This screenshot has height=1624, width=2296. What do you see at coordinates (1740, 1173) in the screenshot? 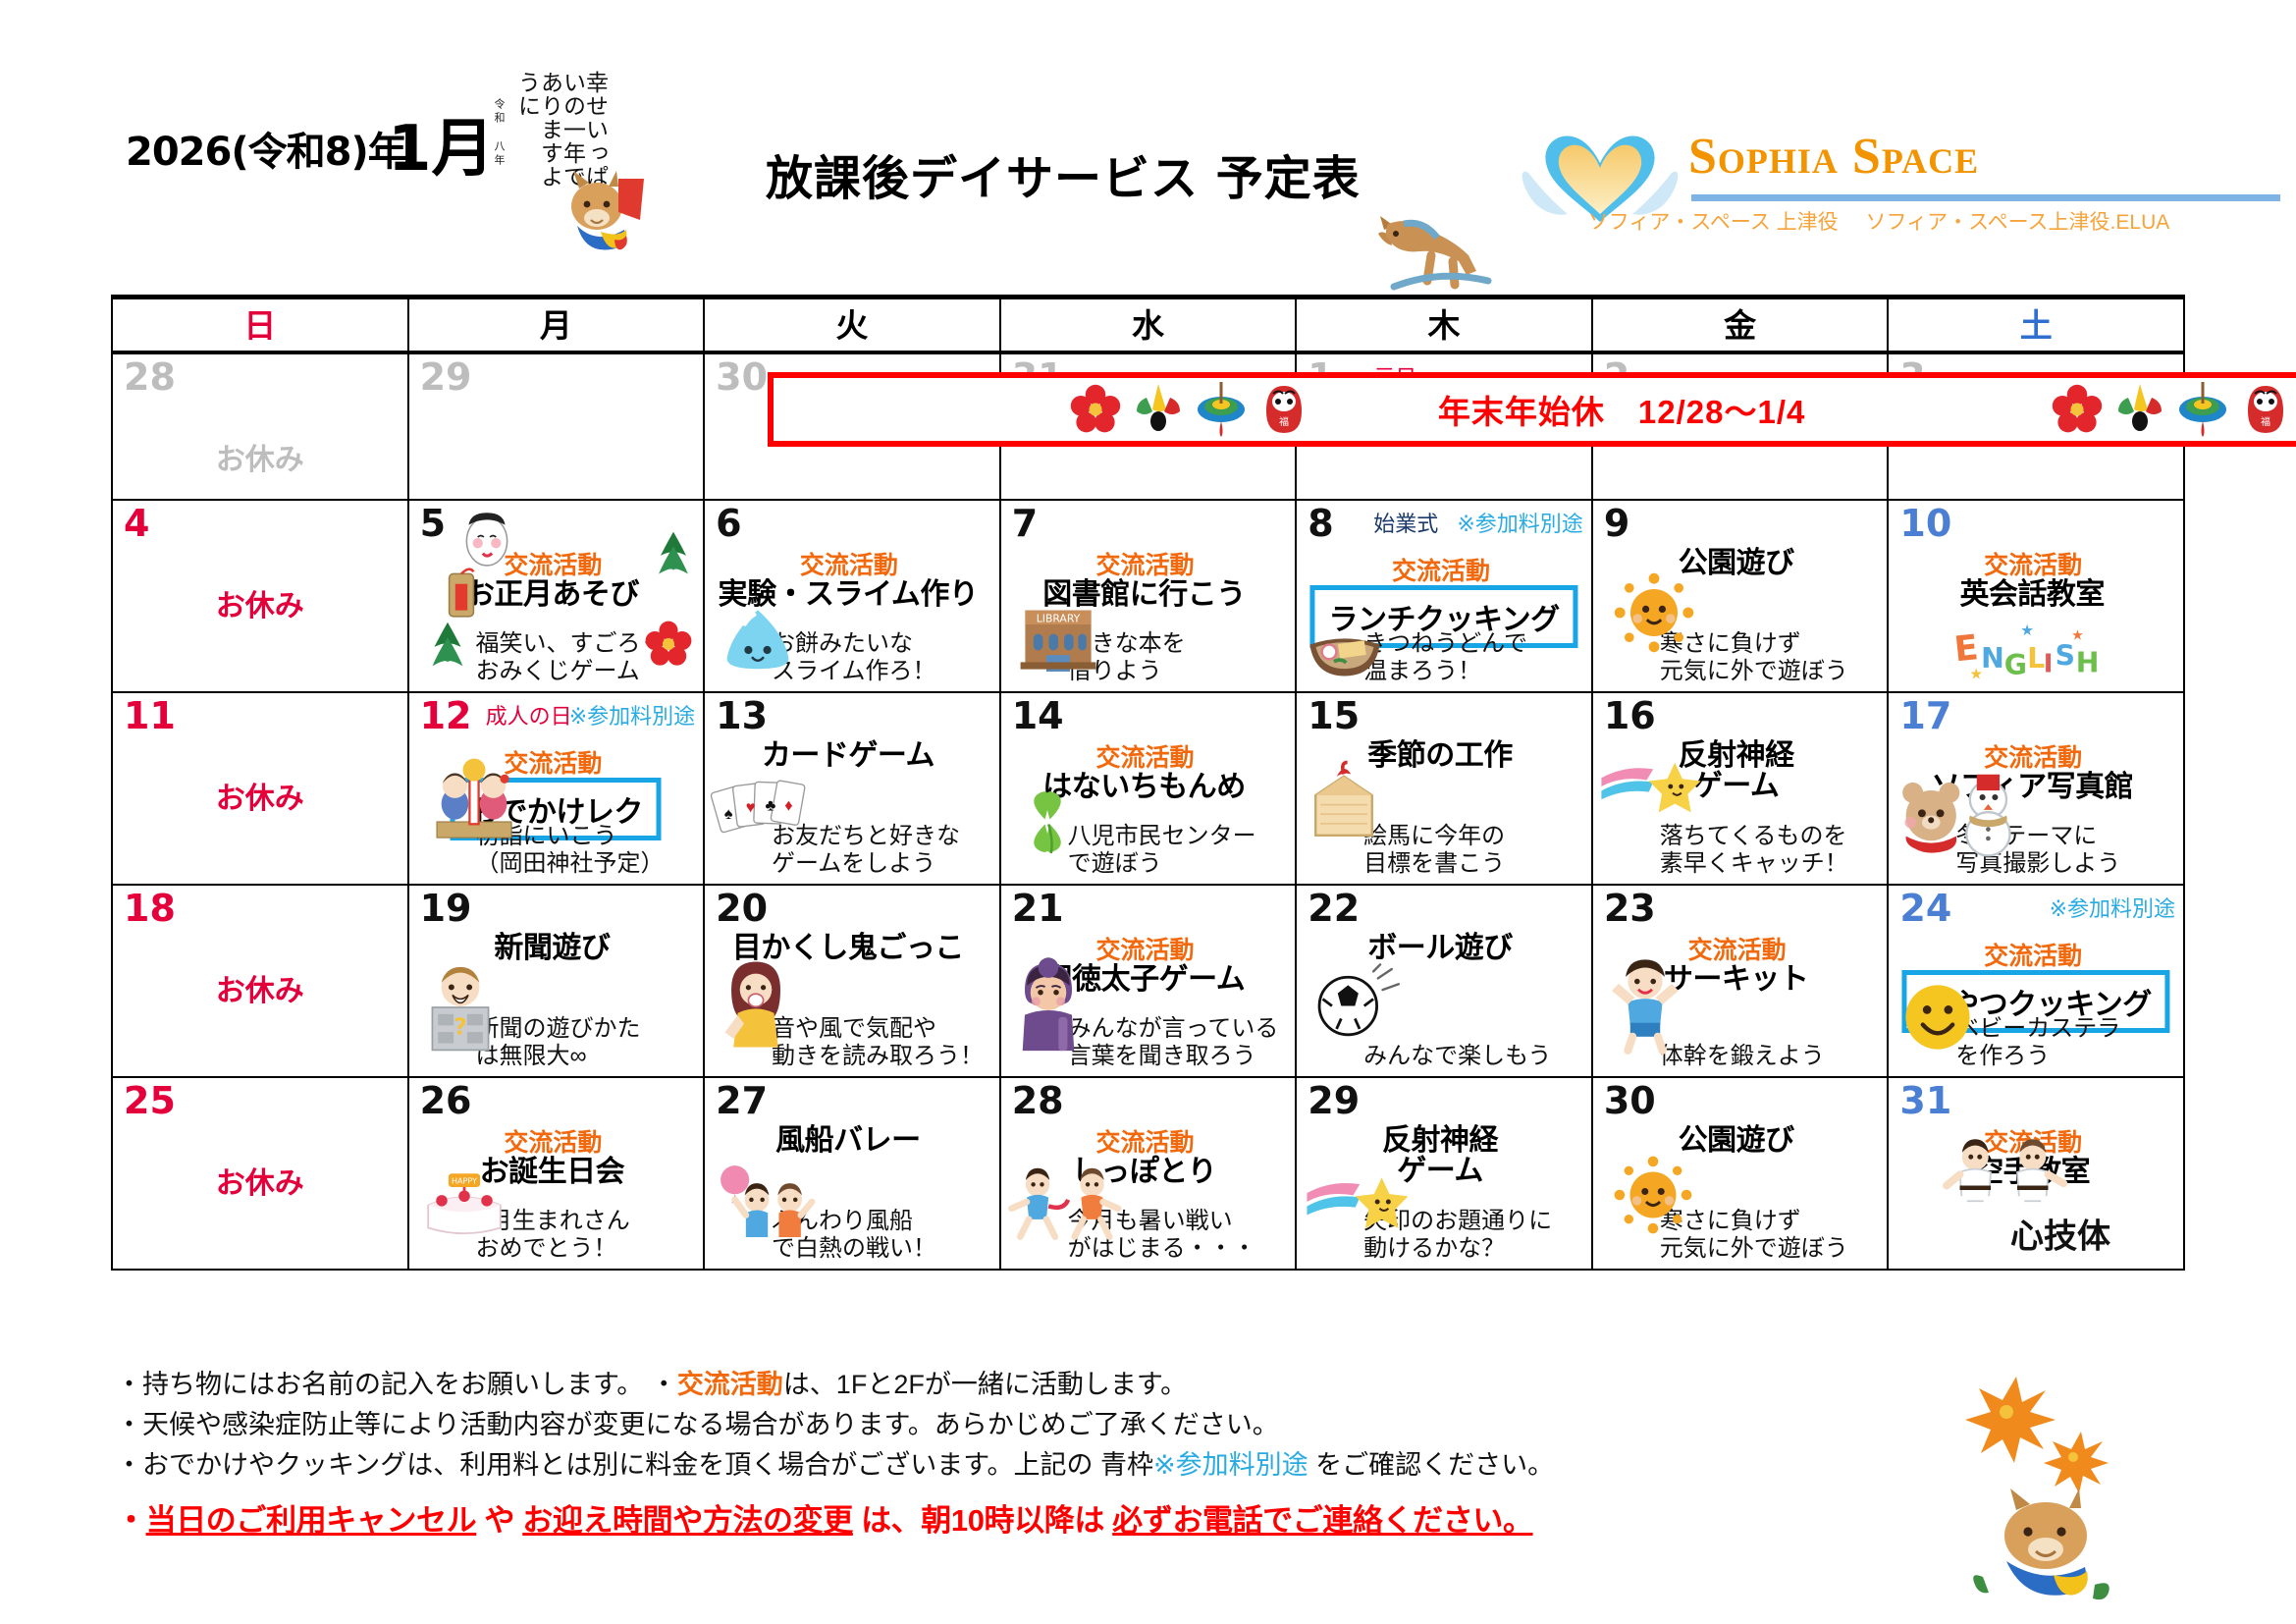
I see `calendar-day-cell: 30 公園遊び 寒さに負けず 元気に外で遊ぼう` at bounding box center [1740, 1173].